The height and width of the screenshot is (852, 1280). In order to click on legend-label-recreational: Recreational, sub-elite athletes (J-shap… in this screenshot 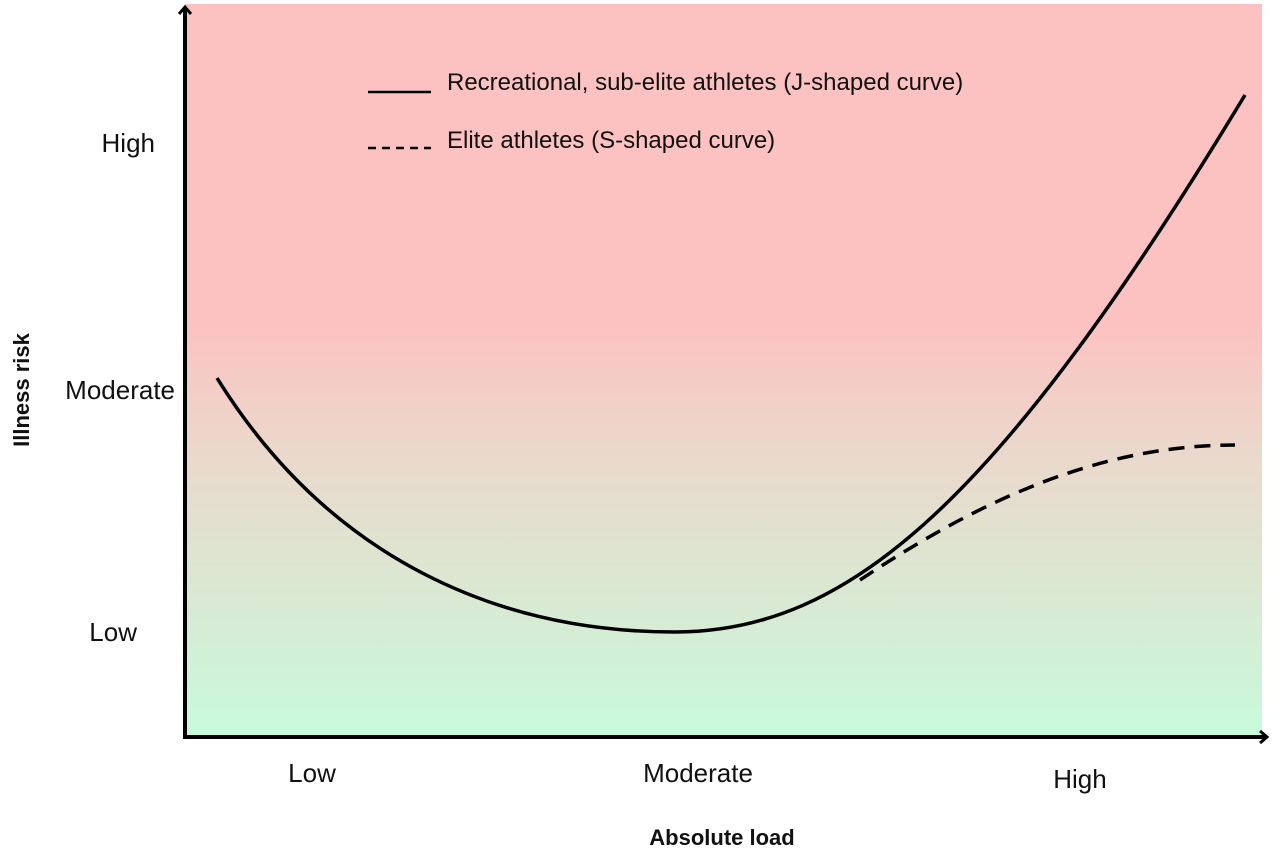, I will do `click(705, 82)`.